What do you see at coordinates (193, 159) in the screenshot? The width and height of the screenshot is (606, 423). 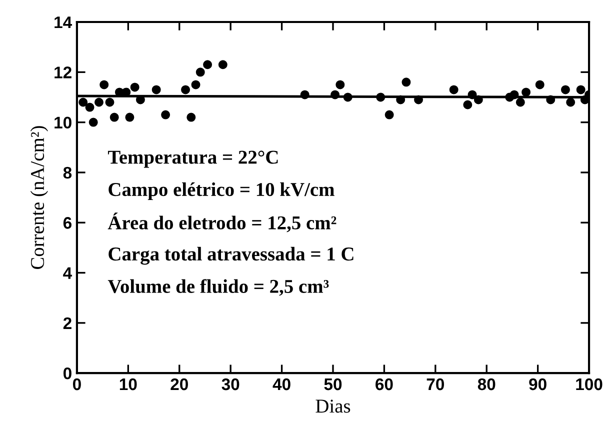 I see `annotation: Temperatura = 22°C` at bounding box center [193, 159].